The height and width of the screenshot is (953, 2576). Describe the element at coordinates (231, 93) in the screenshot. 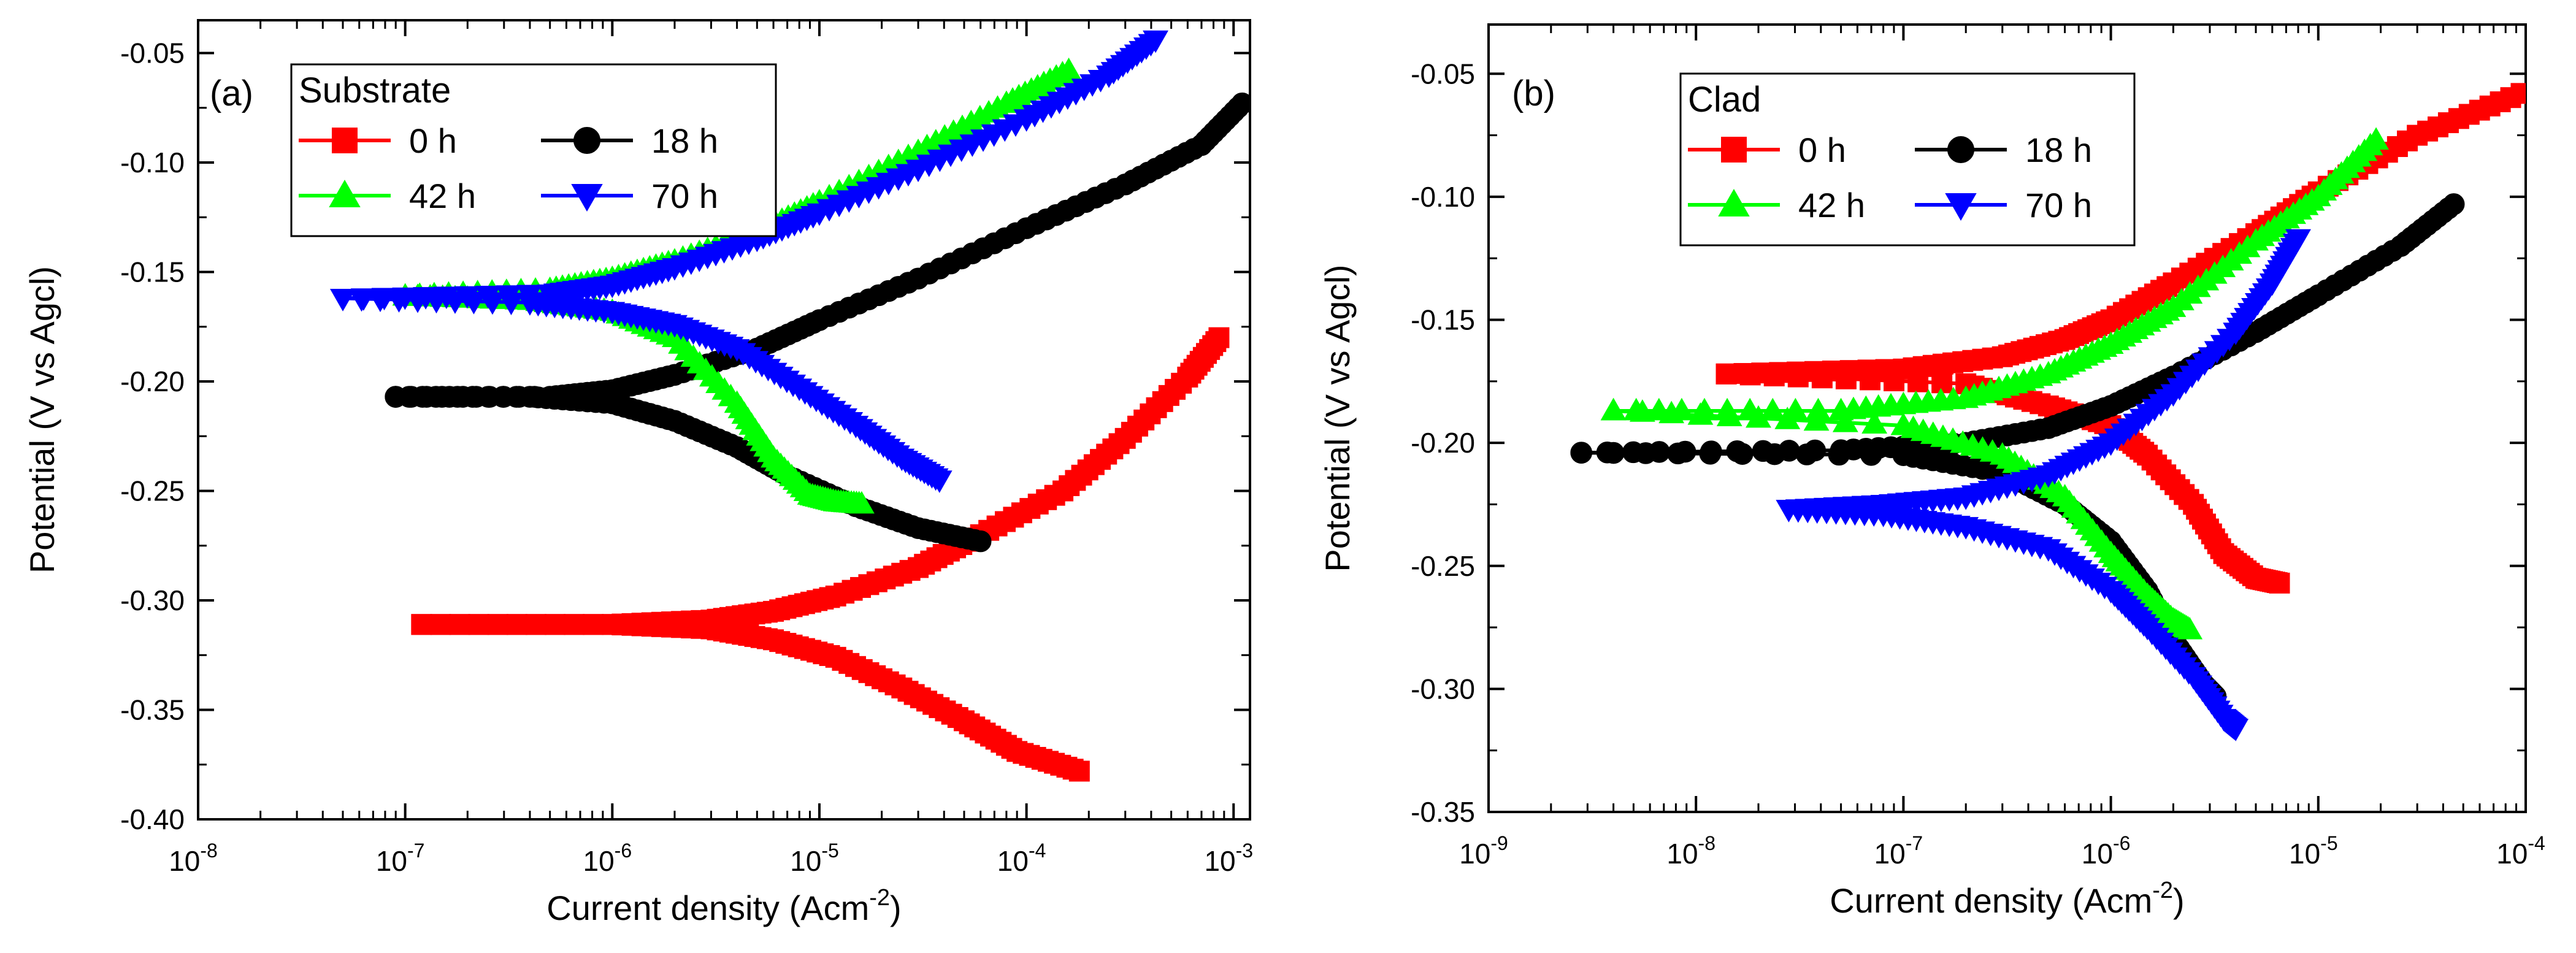

I see `panel-label: (a)` at that location.